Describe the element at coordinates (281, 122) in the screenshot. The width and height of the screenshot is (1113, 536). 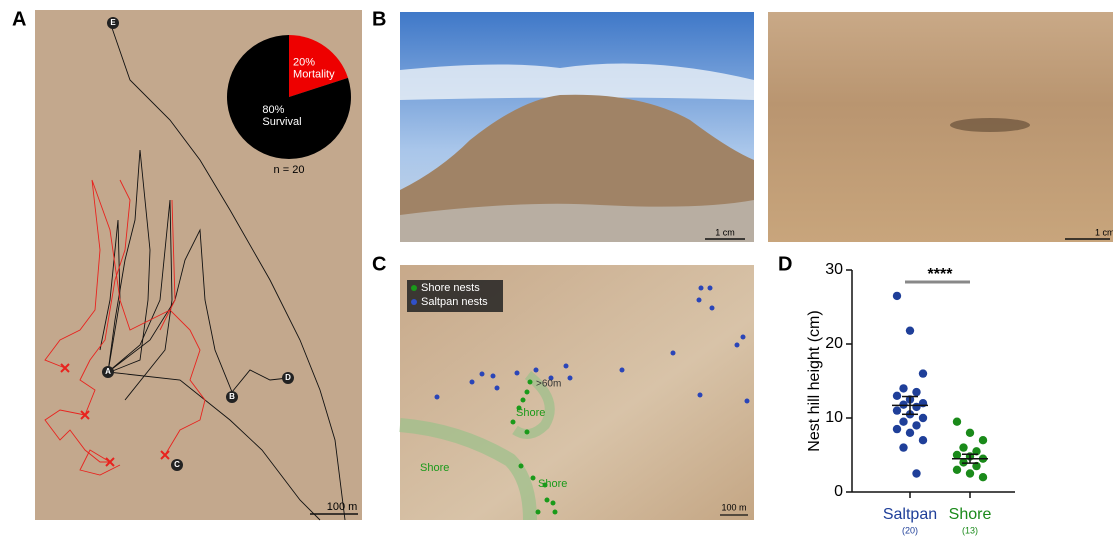
I see `slice-label: Survival` at that location.